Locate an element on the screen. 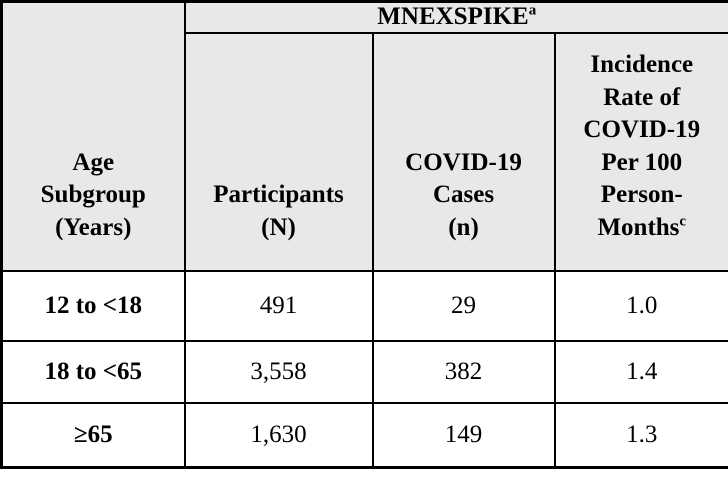  cell-participants: 3,558 is located at coordinates (278, 372).